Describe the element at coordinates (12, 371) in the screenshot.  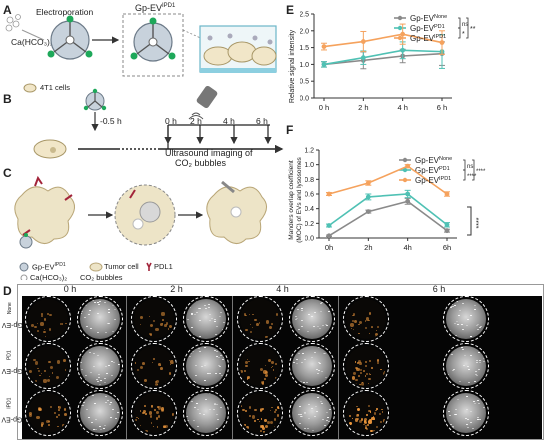
I see `row-label-pd1-base: Gp-EV` at that location.